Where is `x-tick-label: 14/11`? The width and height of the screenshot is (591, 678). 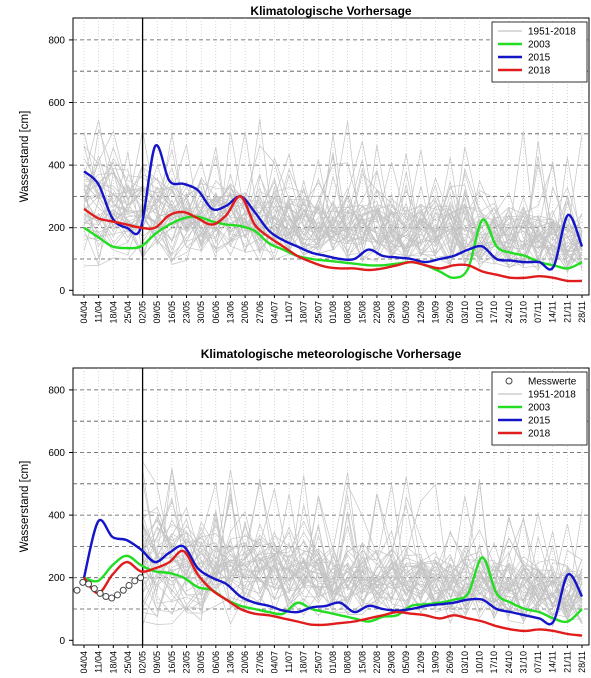 x-tick-label: 14/11 is located at coordinates (553, 662).